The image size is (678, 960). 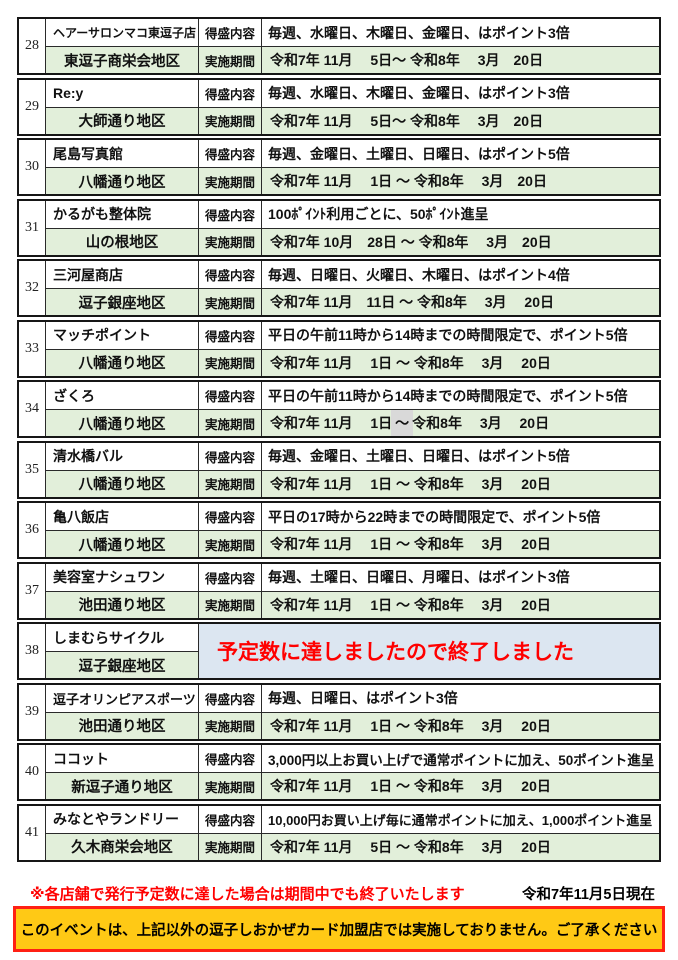 What do you see at coordinates (121, 664) in the screenshot?
I see `district-name: 逗子銀座地区` at bounding box center [121, 664].